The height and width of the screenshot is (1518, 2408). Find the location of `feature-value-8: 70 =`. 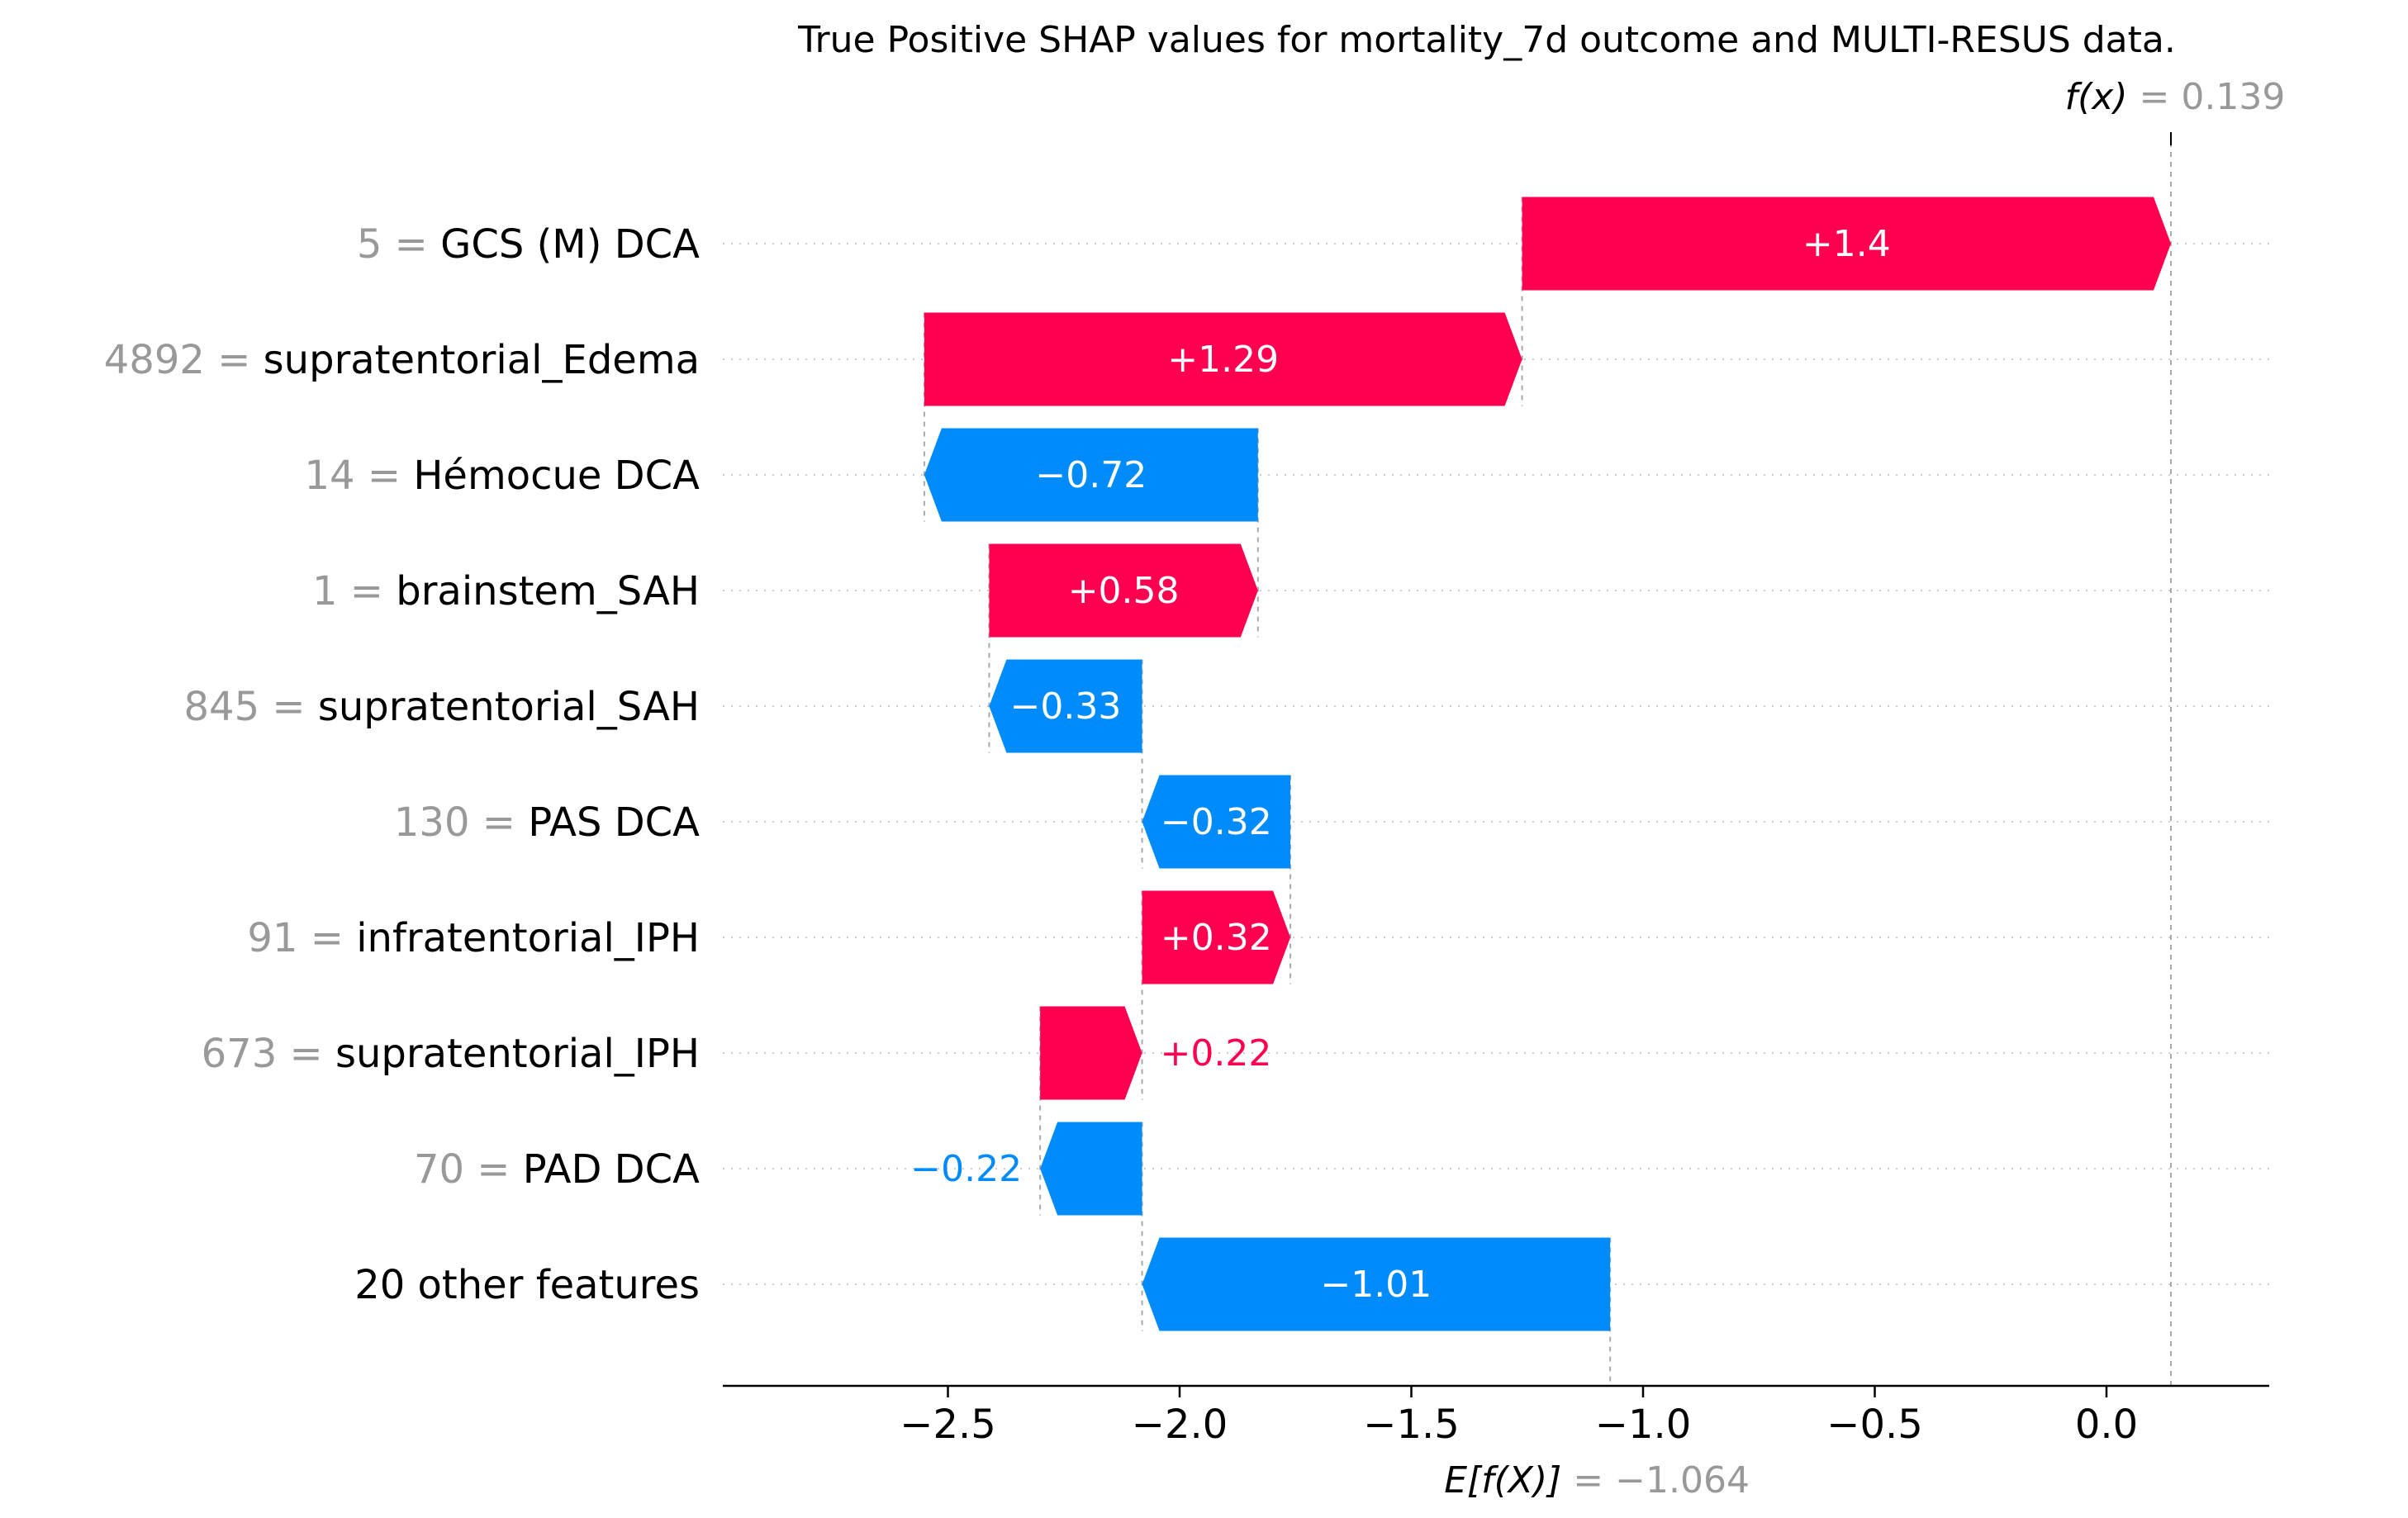

feature-value-8: 70 = is located at coordinates (469, 1169).